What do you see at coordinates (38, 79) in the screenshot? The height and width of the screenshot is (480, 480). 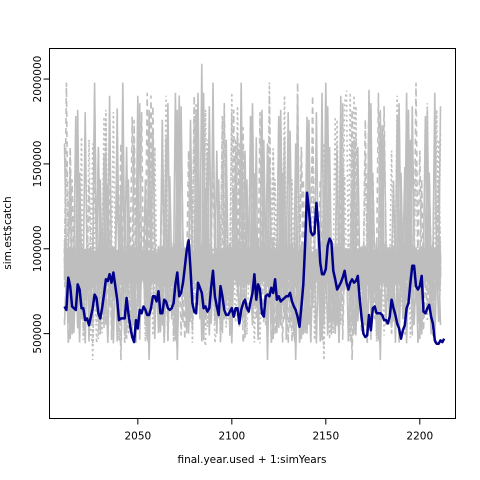 I see `y-tick-label: 2000000` at bounding box center [38, 79].